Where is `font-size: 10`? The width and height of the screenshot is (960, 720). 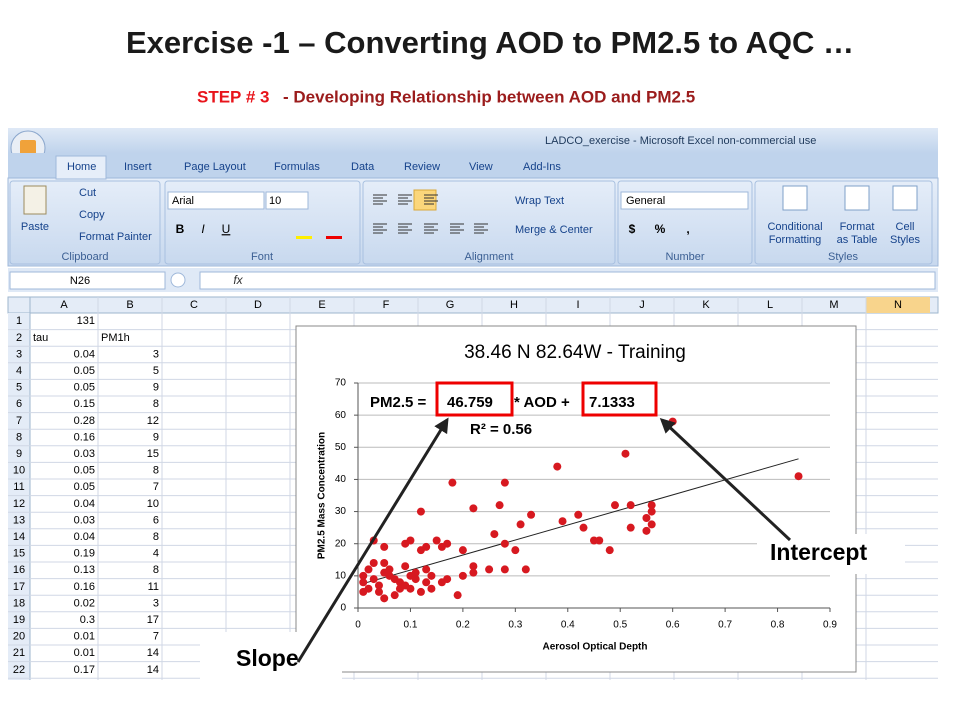
font-size: 10 is located at coordinates (275, 201).